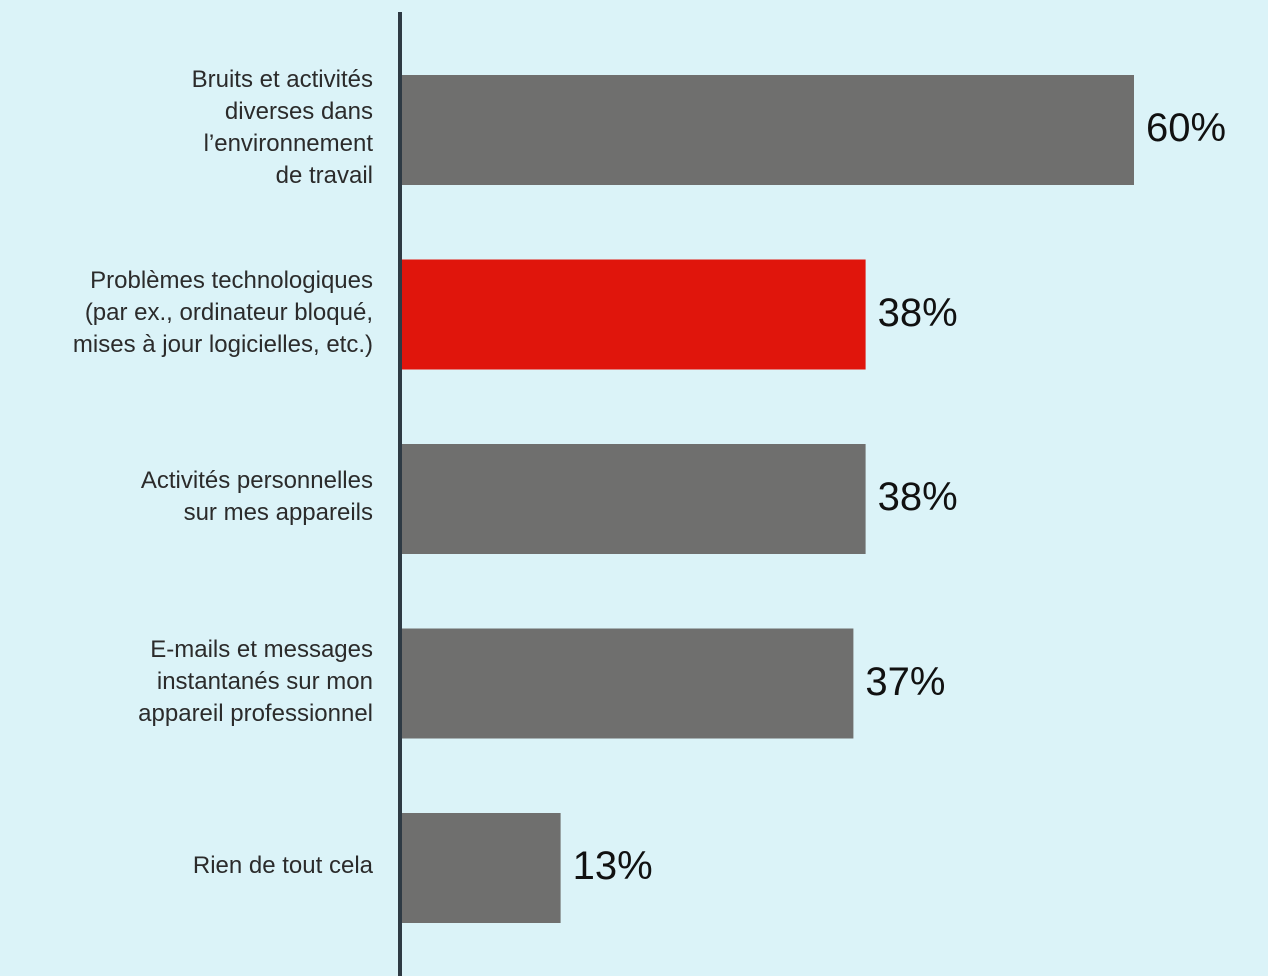 This screenshot has height=976, width=1268. Describe the element at coordinates (278, 512) in the screenshot. I see `category-label-line: sur mes appareils` at that location.